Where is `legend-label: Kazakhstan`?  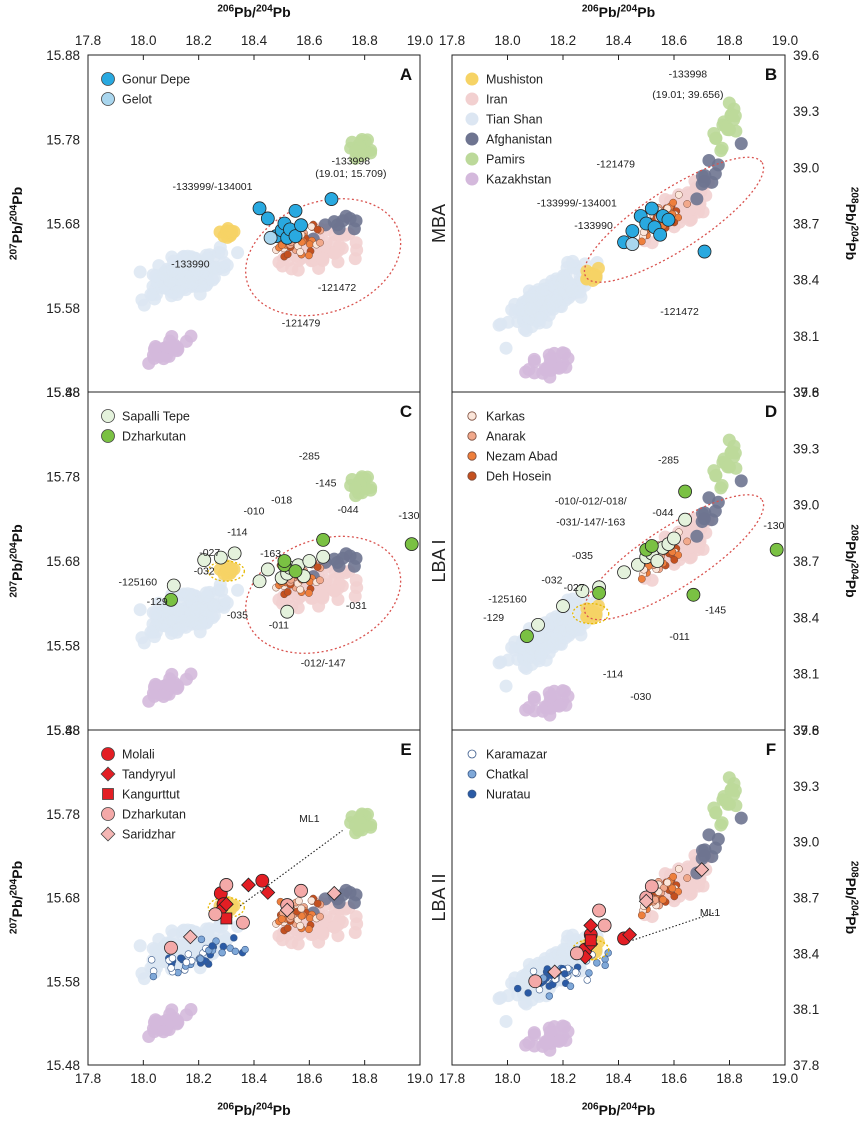 legend-label: Kazakhstan is located at coordinates (518, 180).